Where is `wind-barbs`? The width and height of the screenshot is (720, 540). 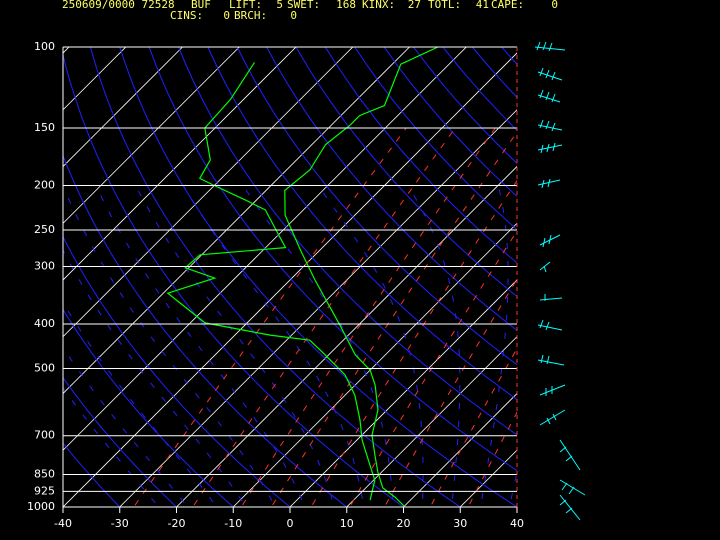
wind-barbs is located at coordinates (560, 281).